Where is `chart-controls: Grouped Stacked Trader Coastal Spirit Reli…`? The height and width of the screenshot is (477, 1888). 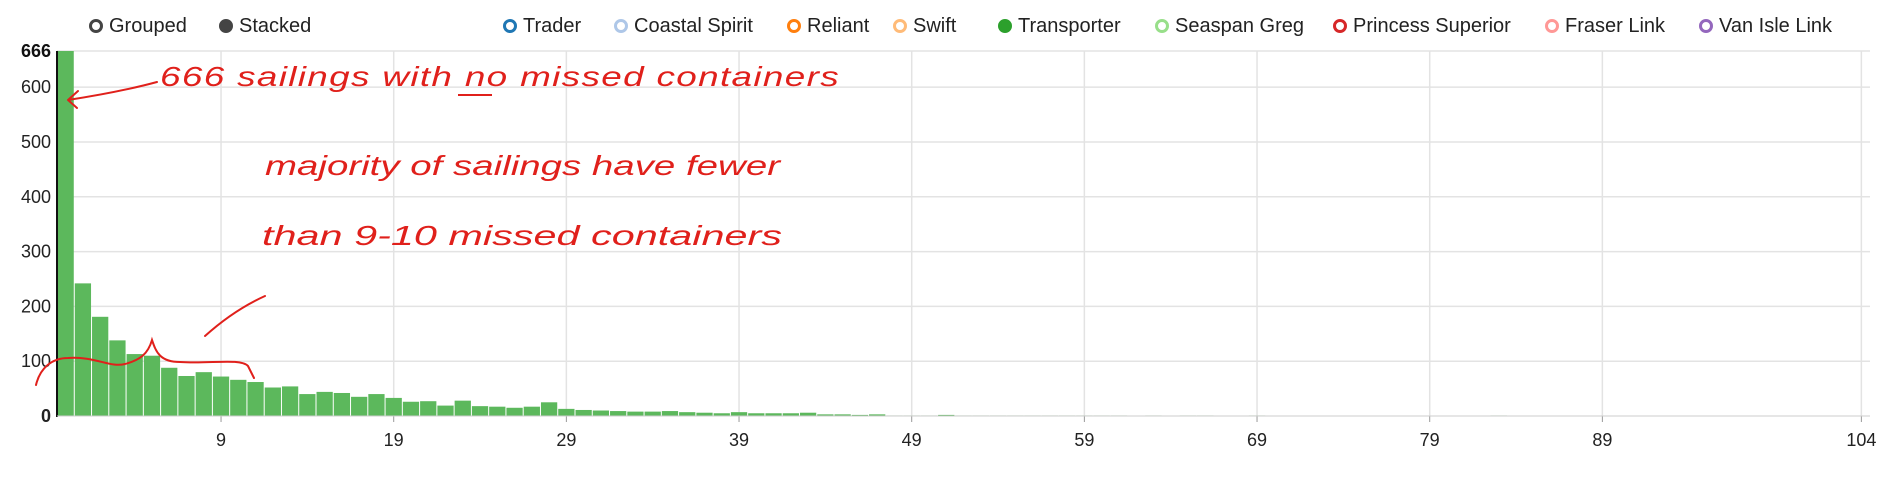
chart-controls: Grouped Stacked Trader Coastal Spirit Reli… is located at coordinates (944, 25).